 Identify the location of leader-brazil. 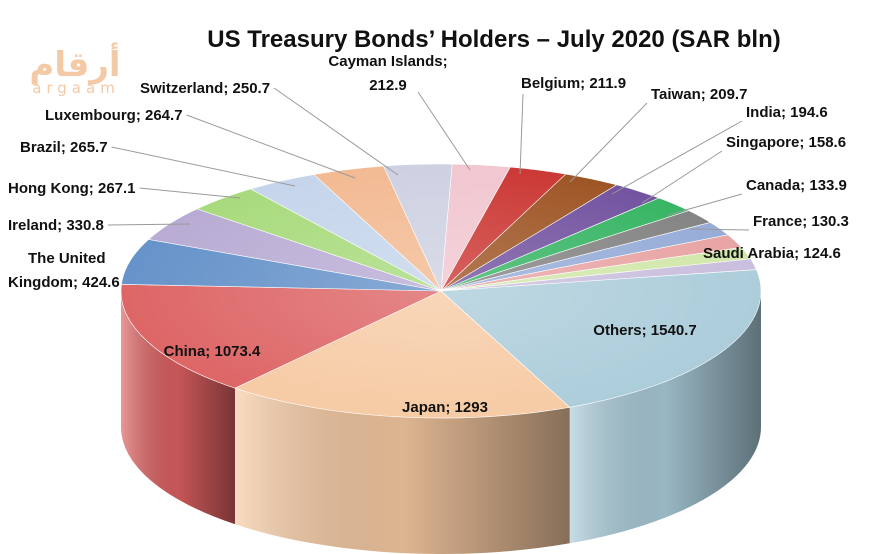
(203, 166).